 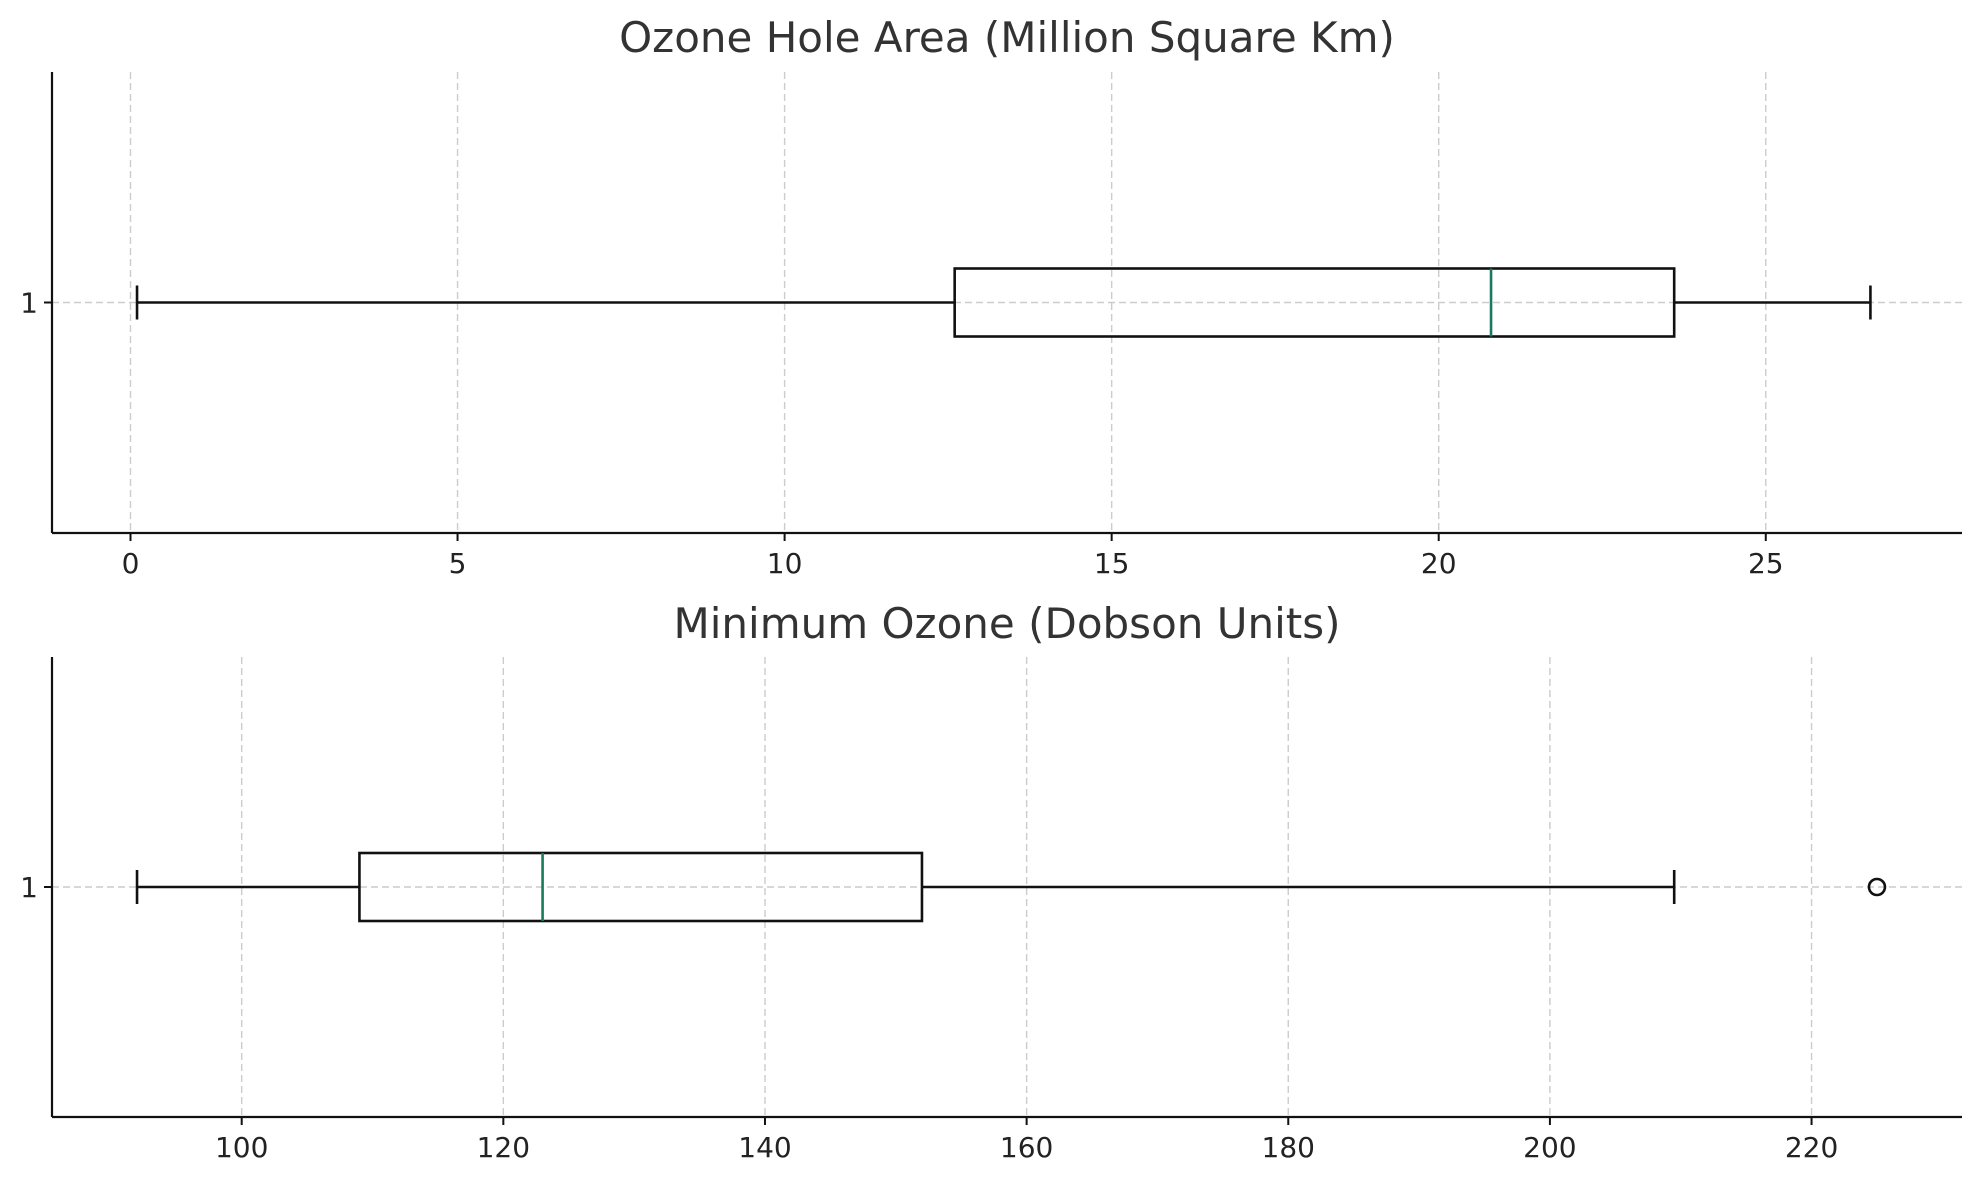 What do you see at coordinates (1549, 1147) in the screenshot?
I see `x-tick-label: 200` at bounding box center [1549, 1147].